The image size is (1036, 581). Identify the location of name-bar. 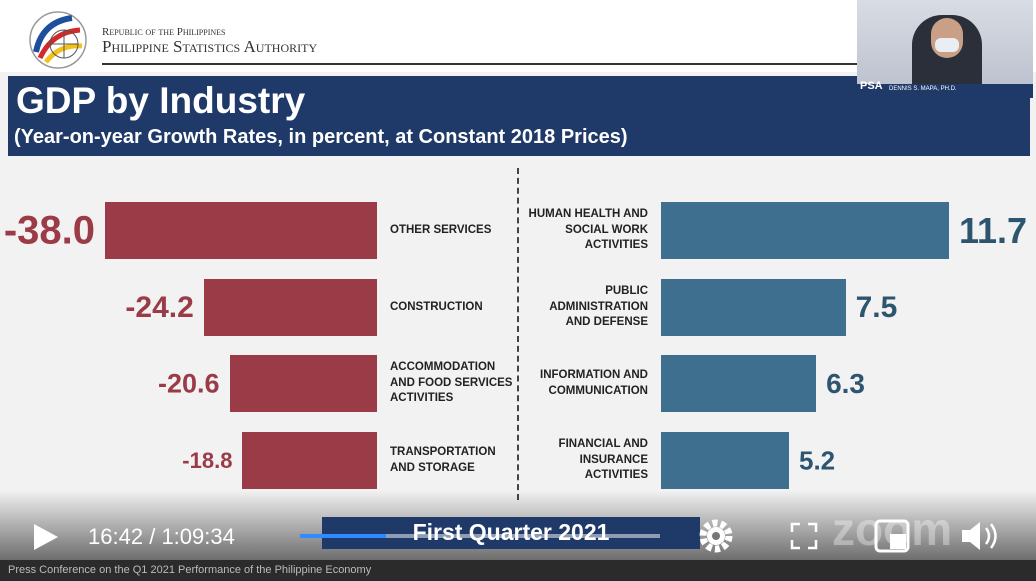
(945, 91).